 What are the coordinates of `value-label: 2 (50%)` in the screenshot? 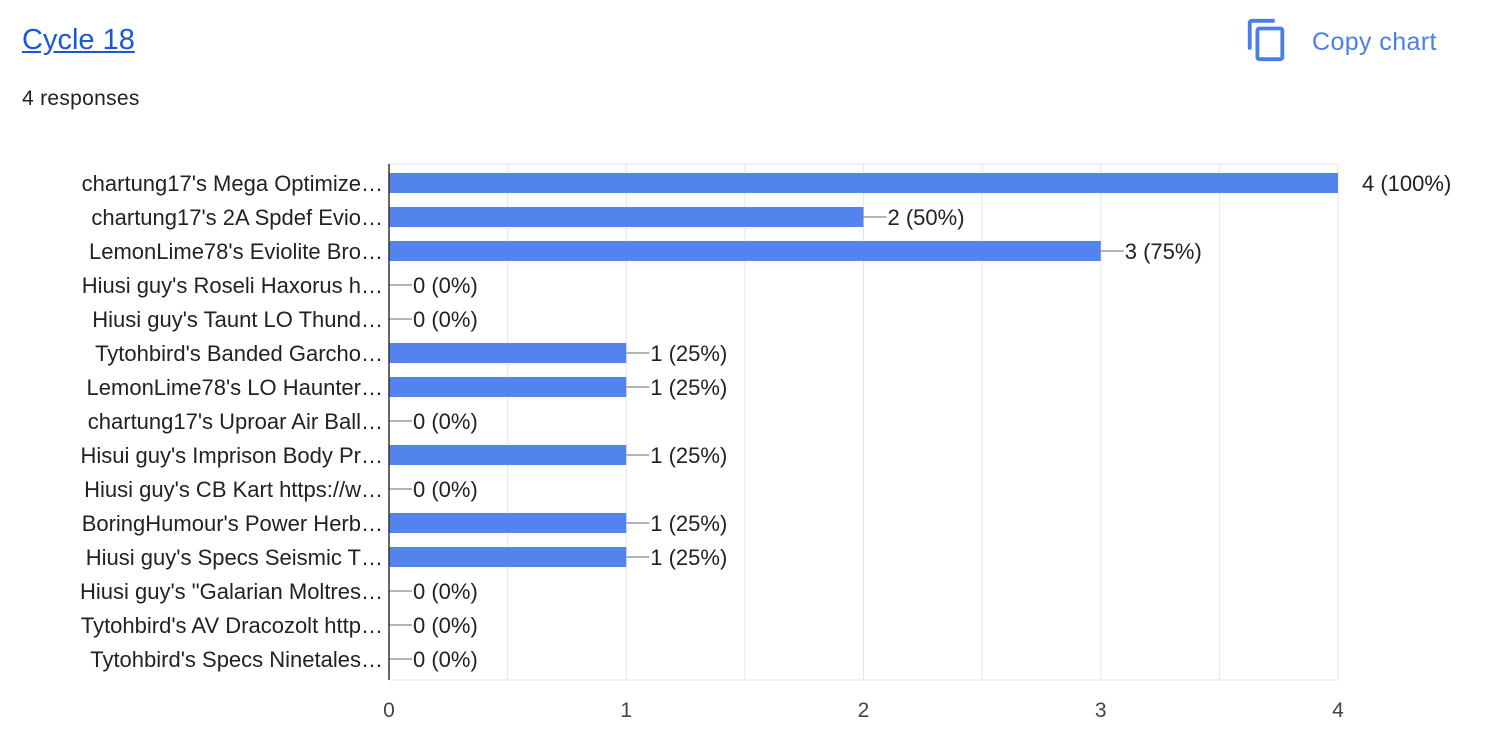 It's located at (926, 217).